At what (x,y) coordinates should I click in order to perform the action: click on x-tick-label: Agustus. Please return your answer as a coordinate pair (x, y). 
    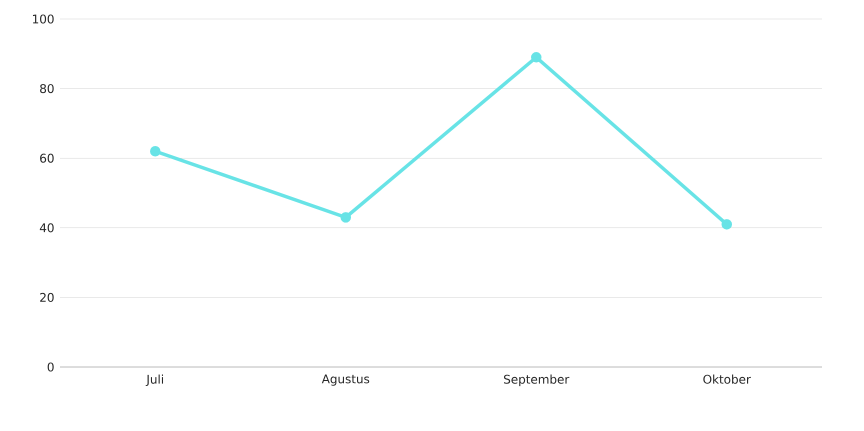
    Looking at the image, I should click on (346, 380).